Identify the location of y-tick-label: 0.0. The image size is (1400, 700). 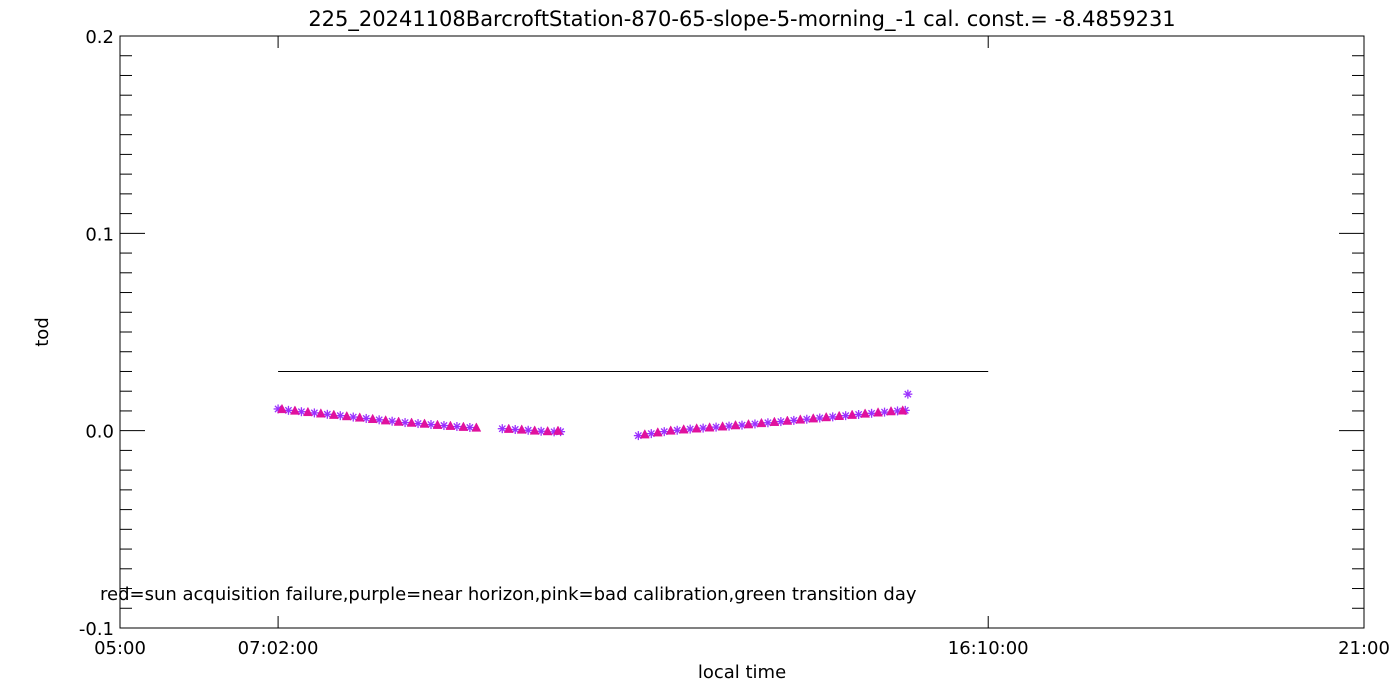
(99, 432).